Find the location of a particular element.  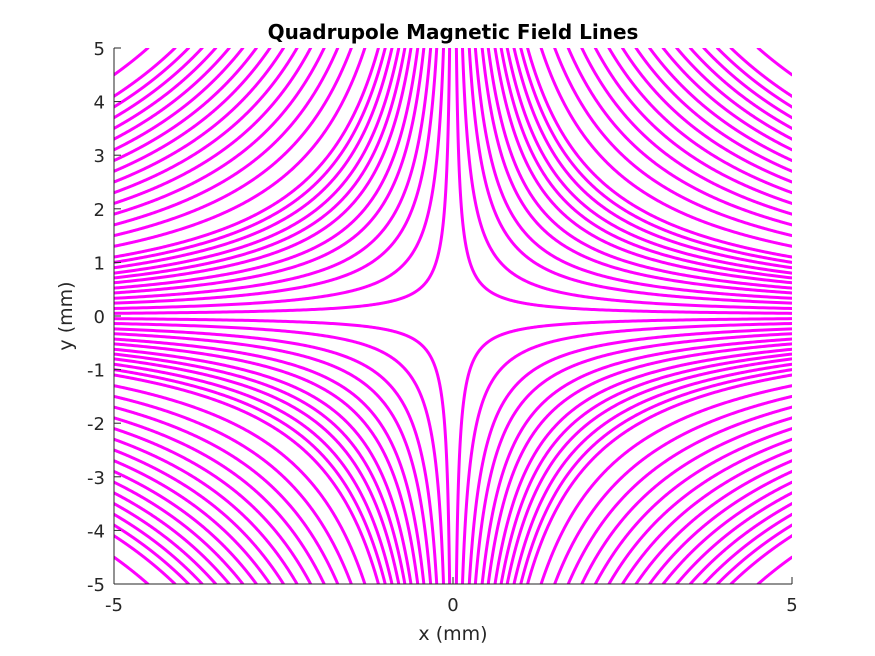

x-axis-label: x (mm) is located at coordinates (452, 634).